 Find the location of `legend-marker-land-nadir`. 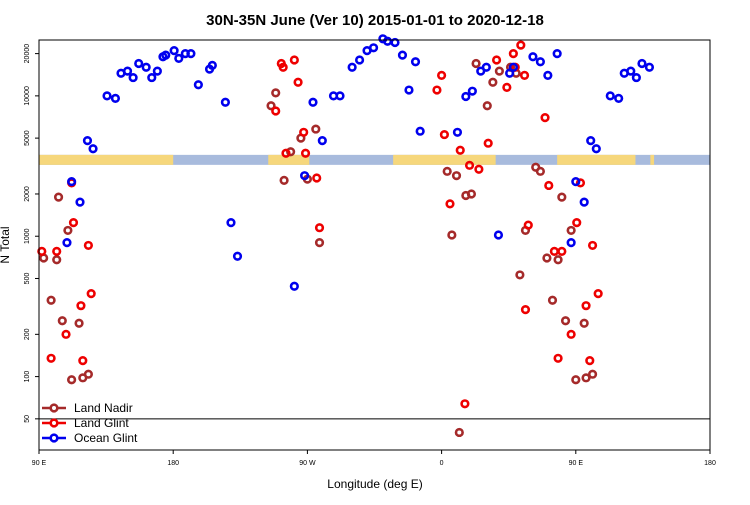

legend-marker-land-nadir is located at coordinates (54, 408).